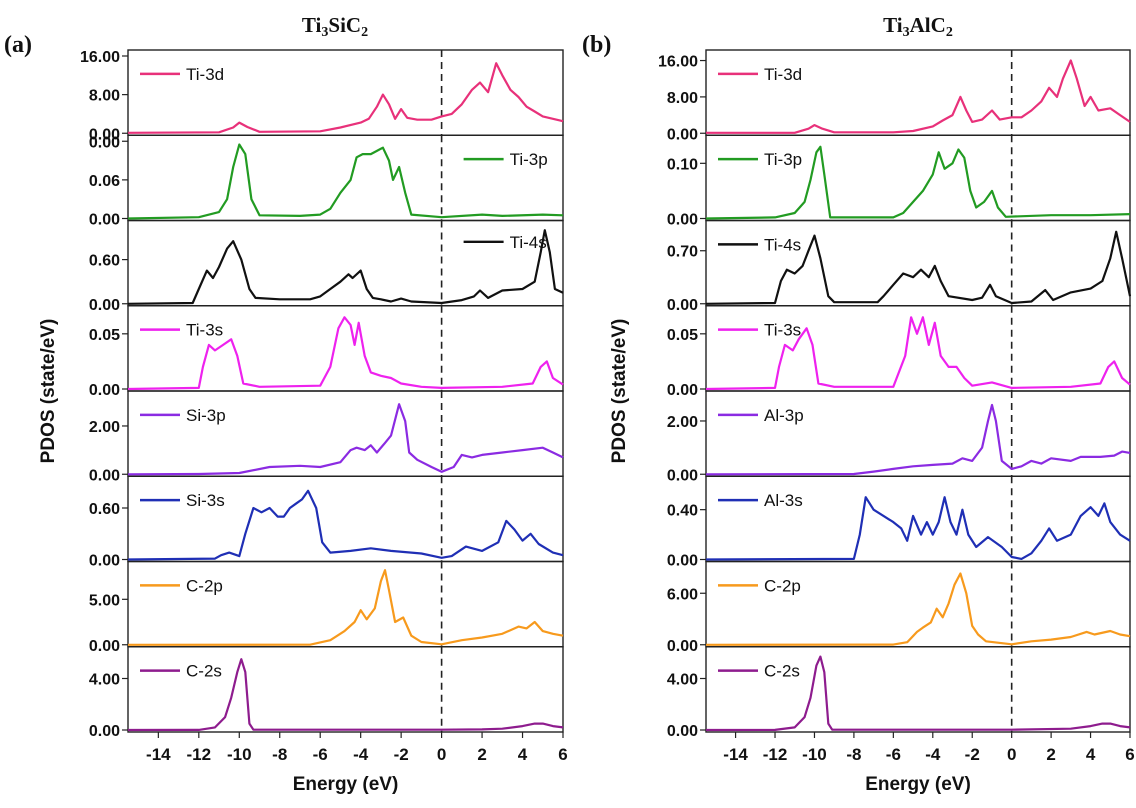 The image size is (1136, 808). What do you see at coordinates (335, 26) in the screenshot?
I see `chart-title: Ti3SiC2` at bounding box center [335, 26].